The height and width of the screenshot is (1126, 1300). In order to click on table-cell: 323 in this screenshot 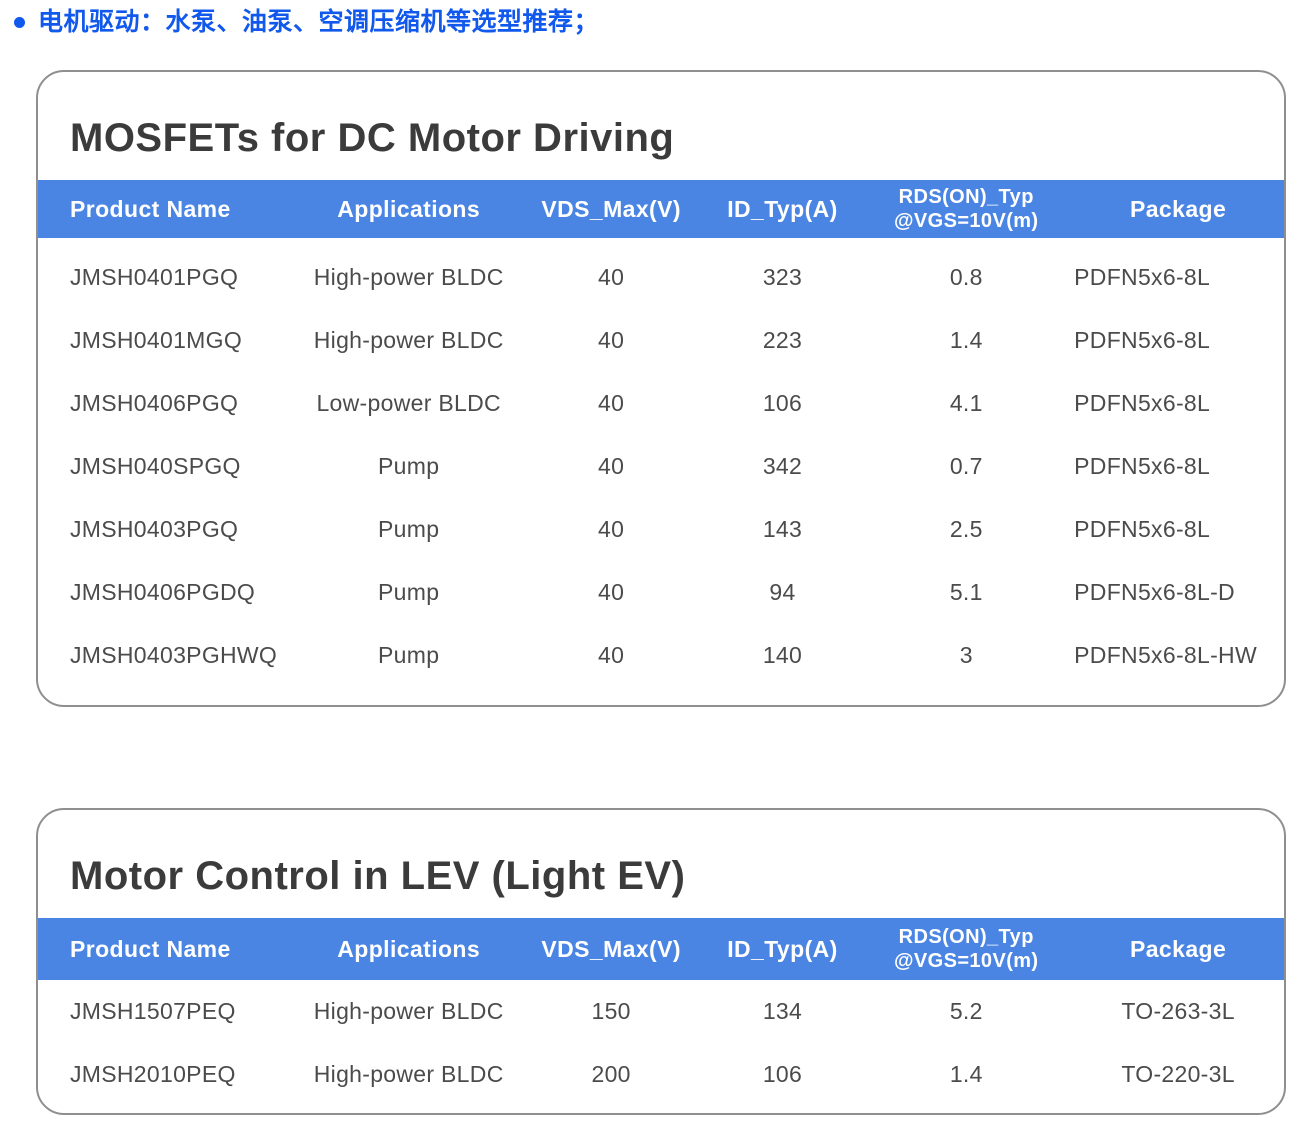, I will do `click(782, 277)`.